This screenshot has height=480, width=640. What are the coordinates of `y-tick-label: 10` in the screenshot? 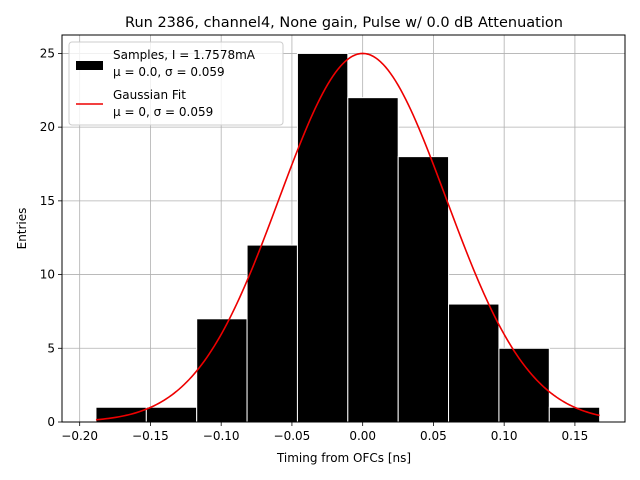 It's located at (47, 275).